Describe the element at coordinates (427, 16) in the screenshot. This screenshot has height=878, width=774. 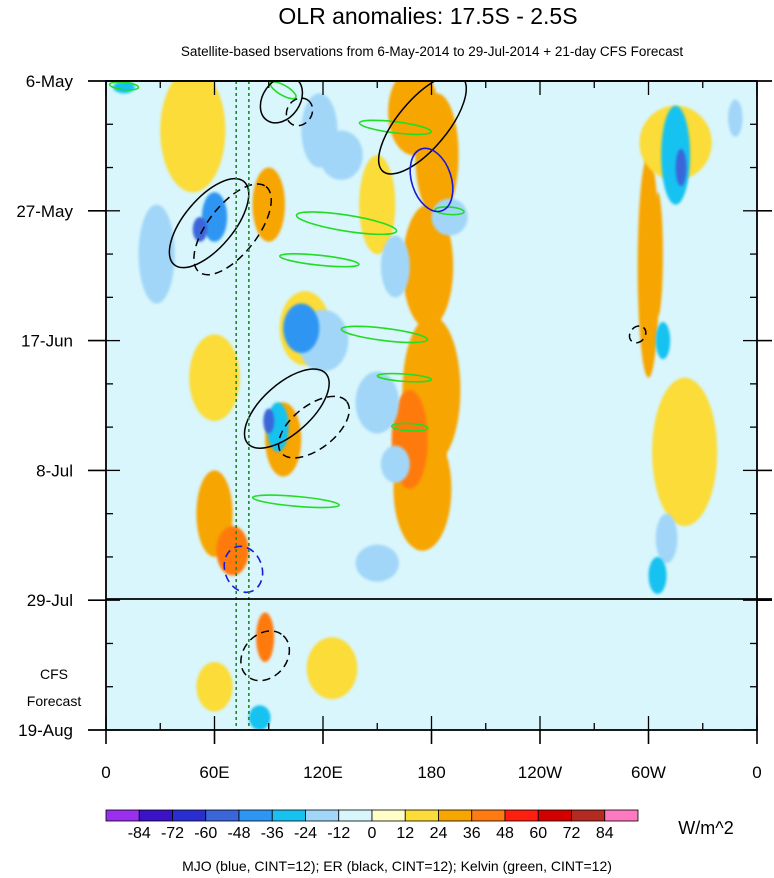
I see `chart-title: OLR anomalies: 17.5S - 2.5S` at that location.